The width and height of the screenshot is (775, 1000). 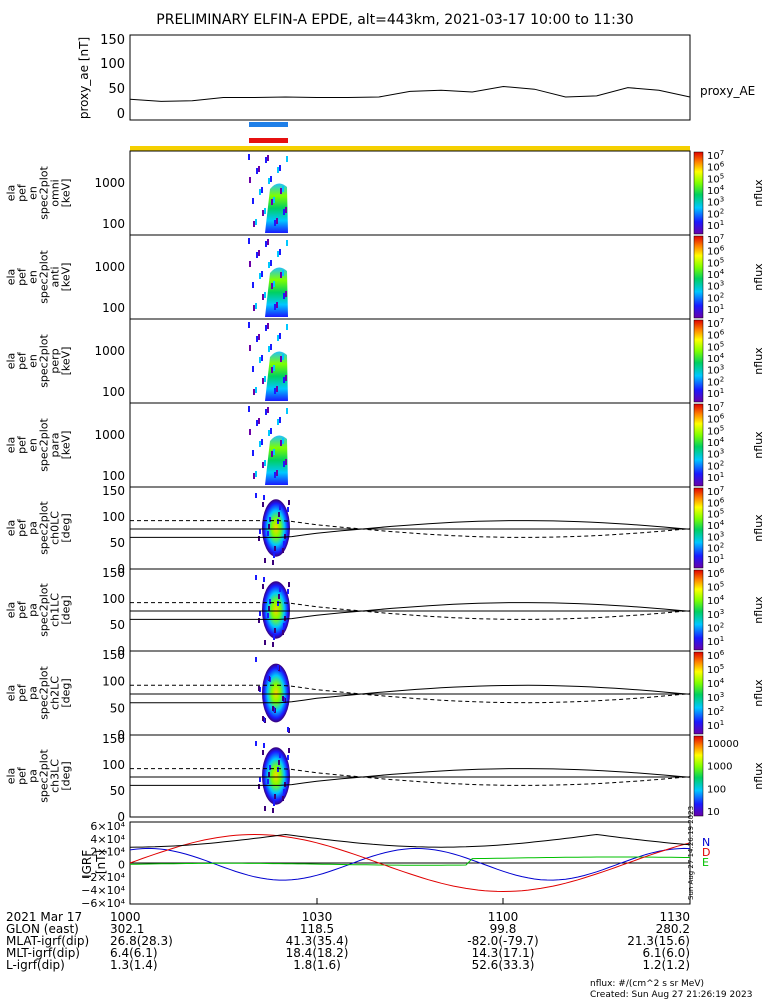 What do you see at coordinates (674, 917) in the screenshot?
I see `ephemeris-value: 1130` at bounding box center [674, 917].